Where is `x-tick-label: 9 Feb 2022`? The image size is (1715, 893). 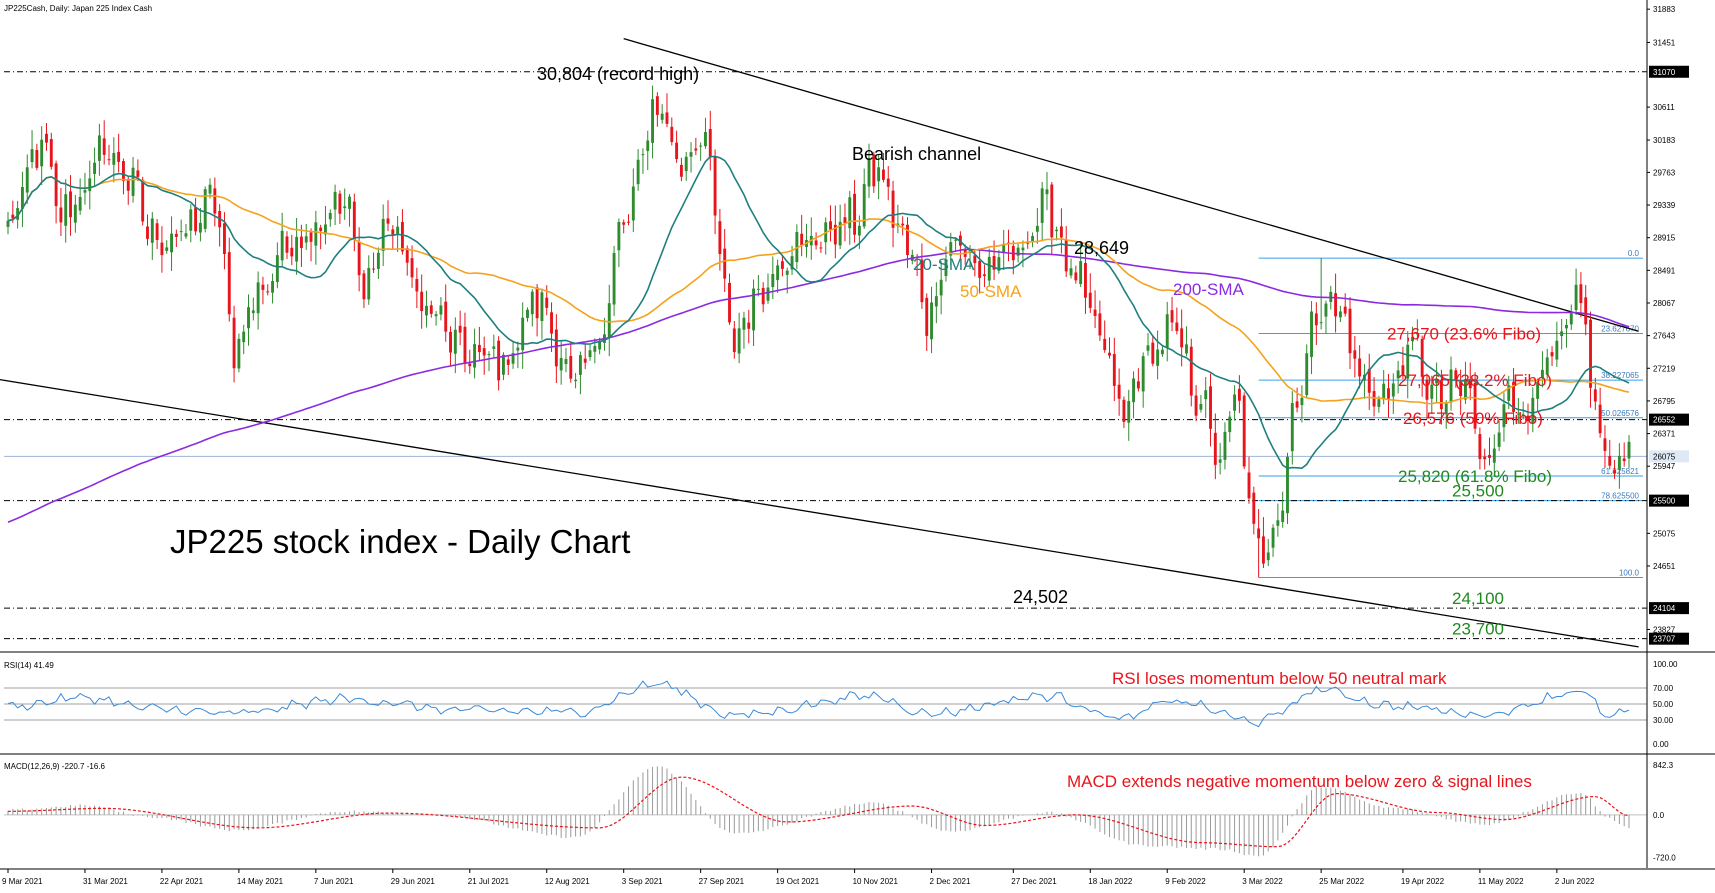
x-tick-label: 9 Feb 2022 is located at coordinates (1185, 881).